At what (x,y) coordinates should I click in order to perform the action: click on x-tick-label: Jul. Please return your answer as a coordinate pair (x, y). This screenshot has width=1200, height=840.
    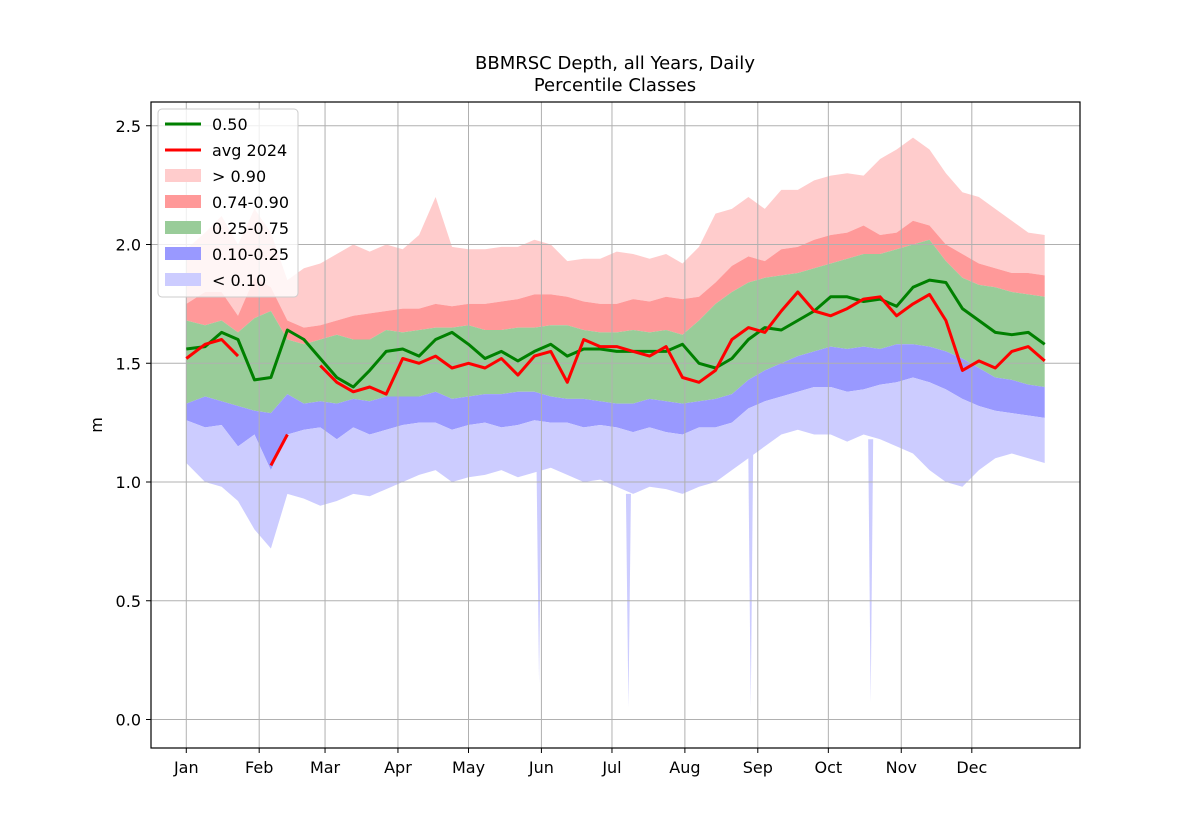
    Looking at the image, I should click on (611, 767).